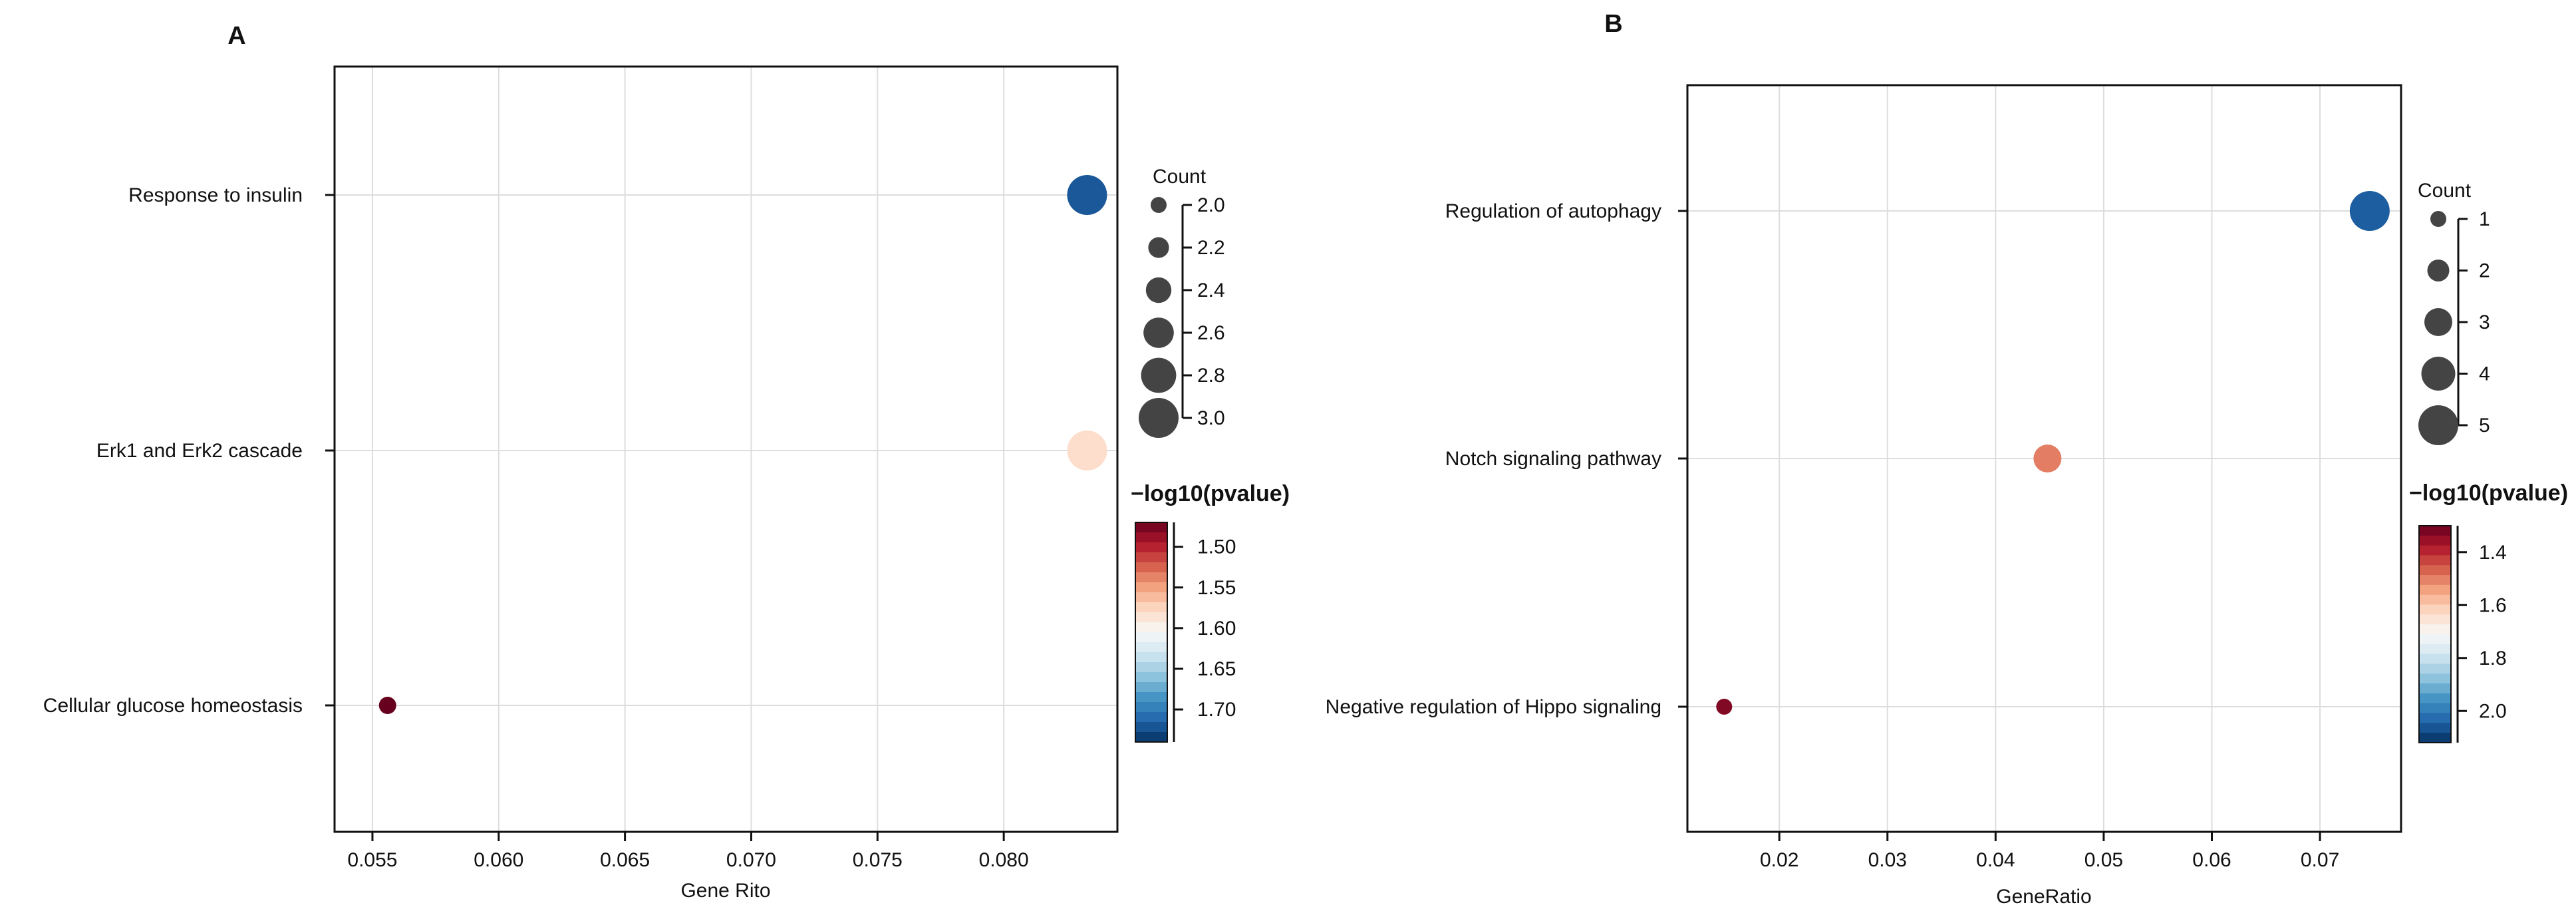  What do you see at coordinates (2484, 322) in the screenshot?
I see `size-legend-label: 3` at bounding box center [2484, 322].